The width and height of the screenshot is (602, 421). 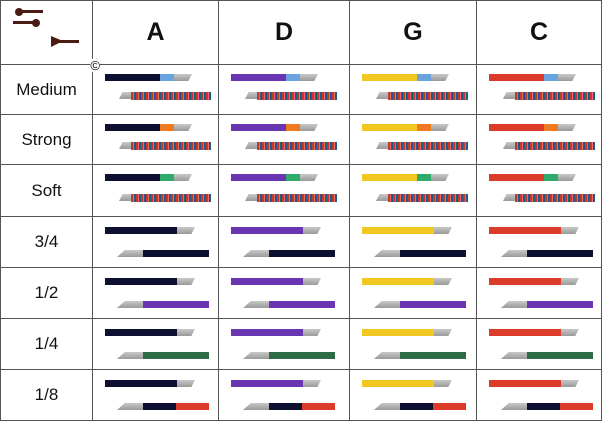 I want to click on corner-cell: ©, so click(x=50, y=36).